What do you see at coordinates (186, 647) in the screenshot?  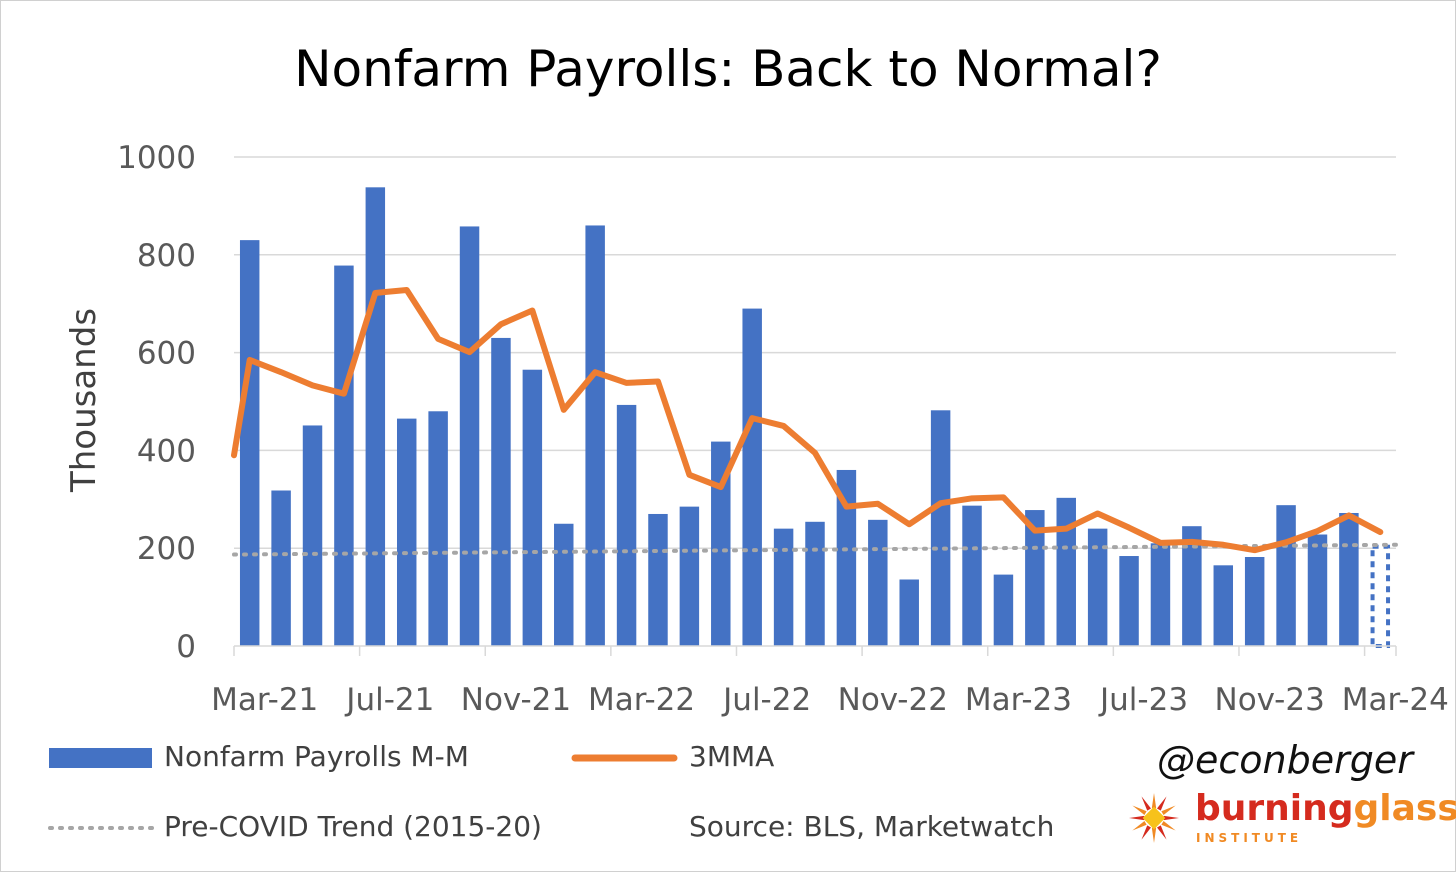 I see `y-tick-label: 0` at bounding box center [186, 647].